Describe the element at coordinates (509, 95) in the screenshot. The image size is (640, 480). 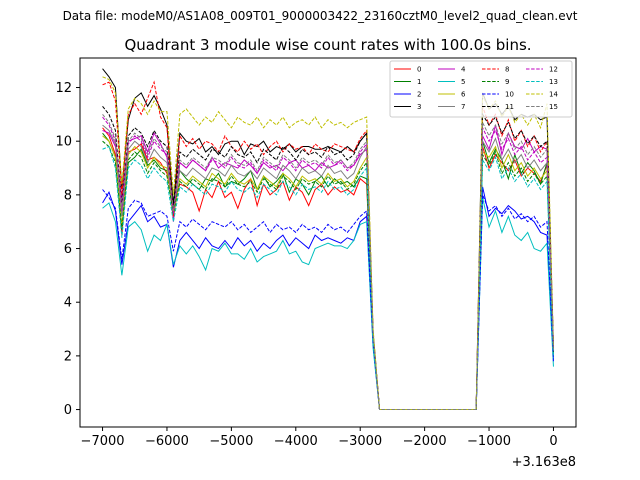
I see `legend-label-10: 10` at that location.